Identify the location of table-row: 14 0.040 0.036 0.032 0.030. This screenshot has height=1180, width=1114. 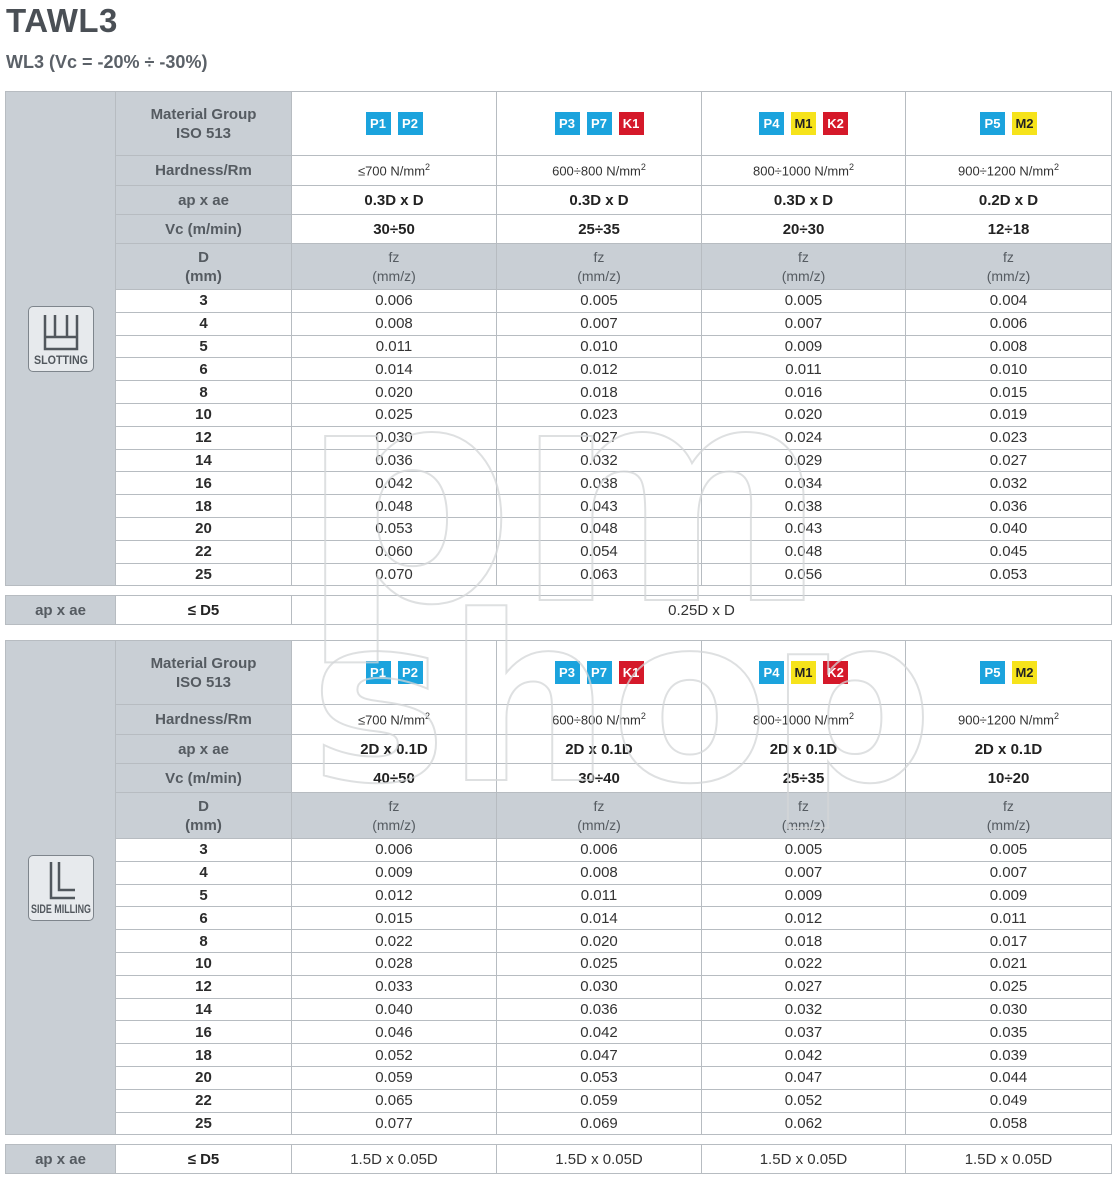
(559, 1009).